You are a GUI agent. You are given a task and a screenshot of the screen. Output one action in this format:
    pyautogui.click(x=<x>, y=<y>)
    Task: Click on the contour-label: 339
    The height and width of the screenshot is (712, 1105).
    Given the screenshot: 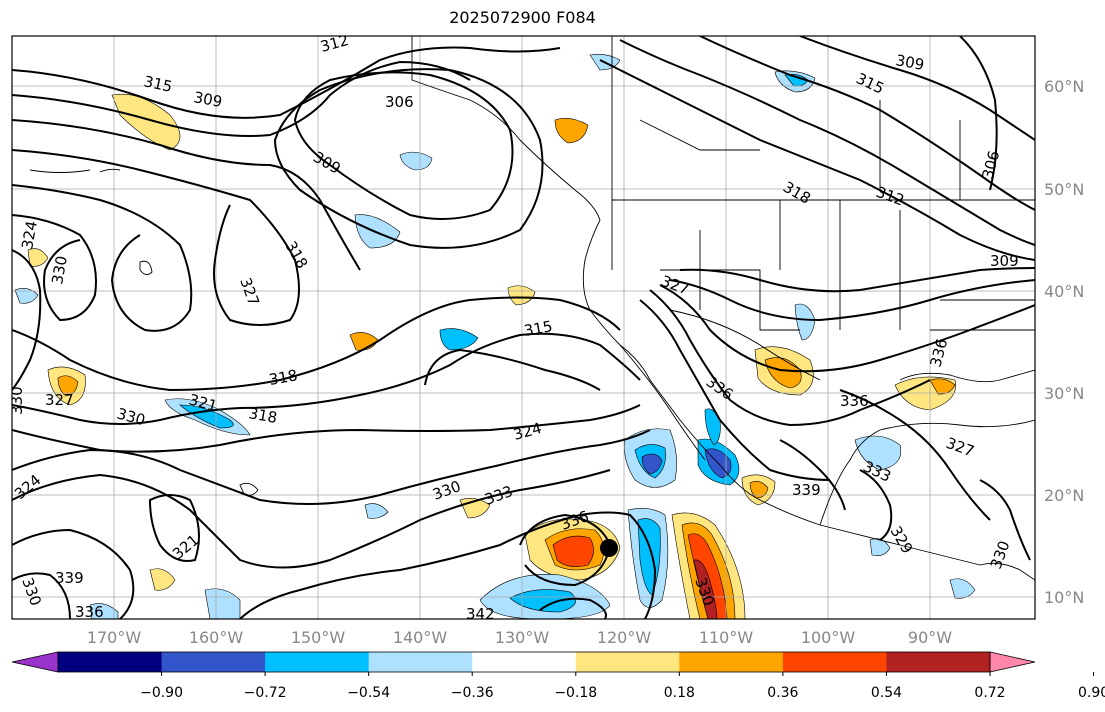 What is the action you would take?
    pyautogui.click(x=69, y=578)
    